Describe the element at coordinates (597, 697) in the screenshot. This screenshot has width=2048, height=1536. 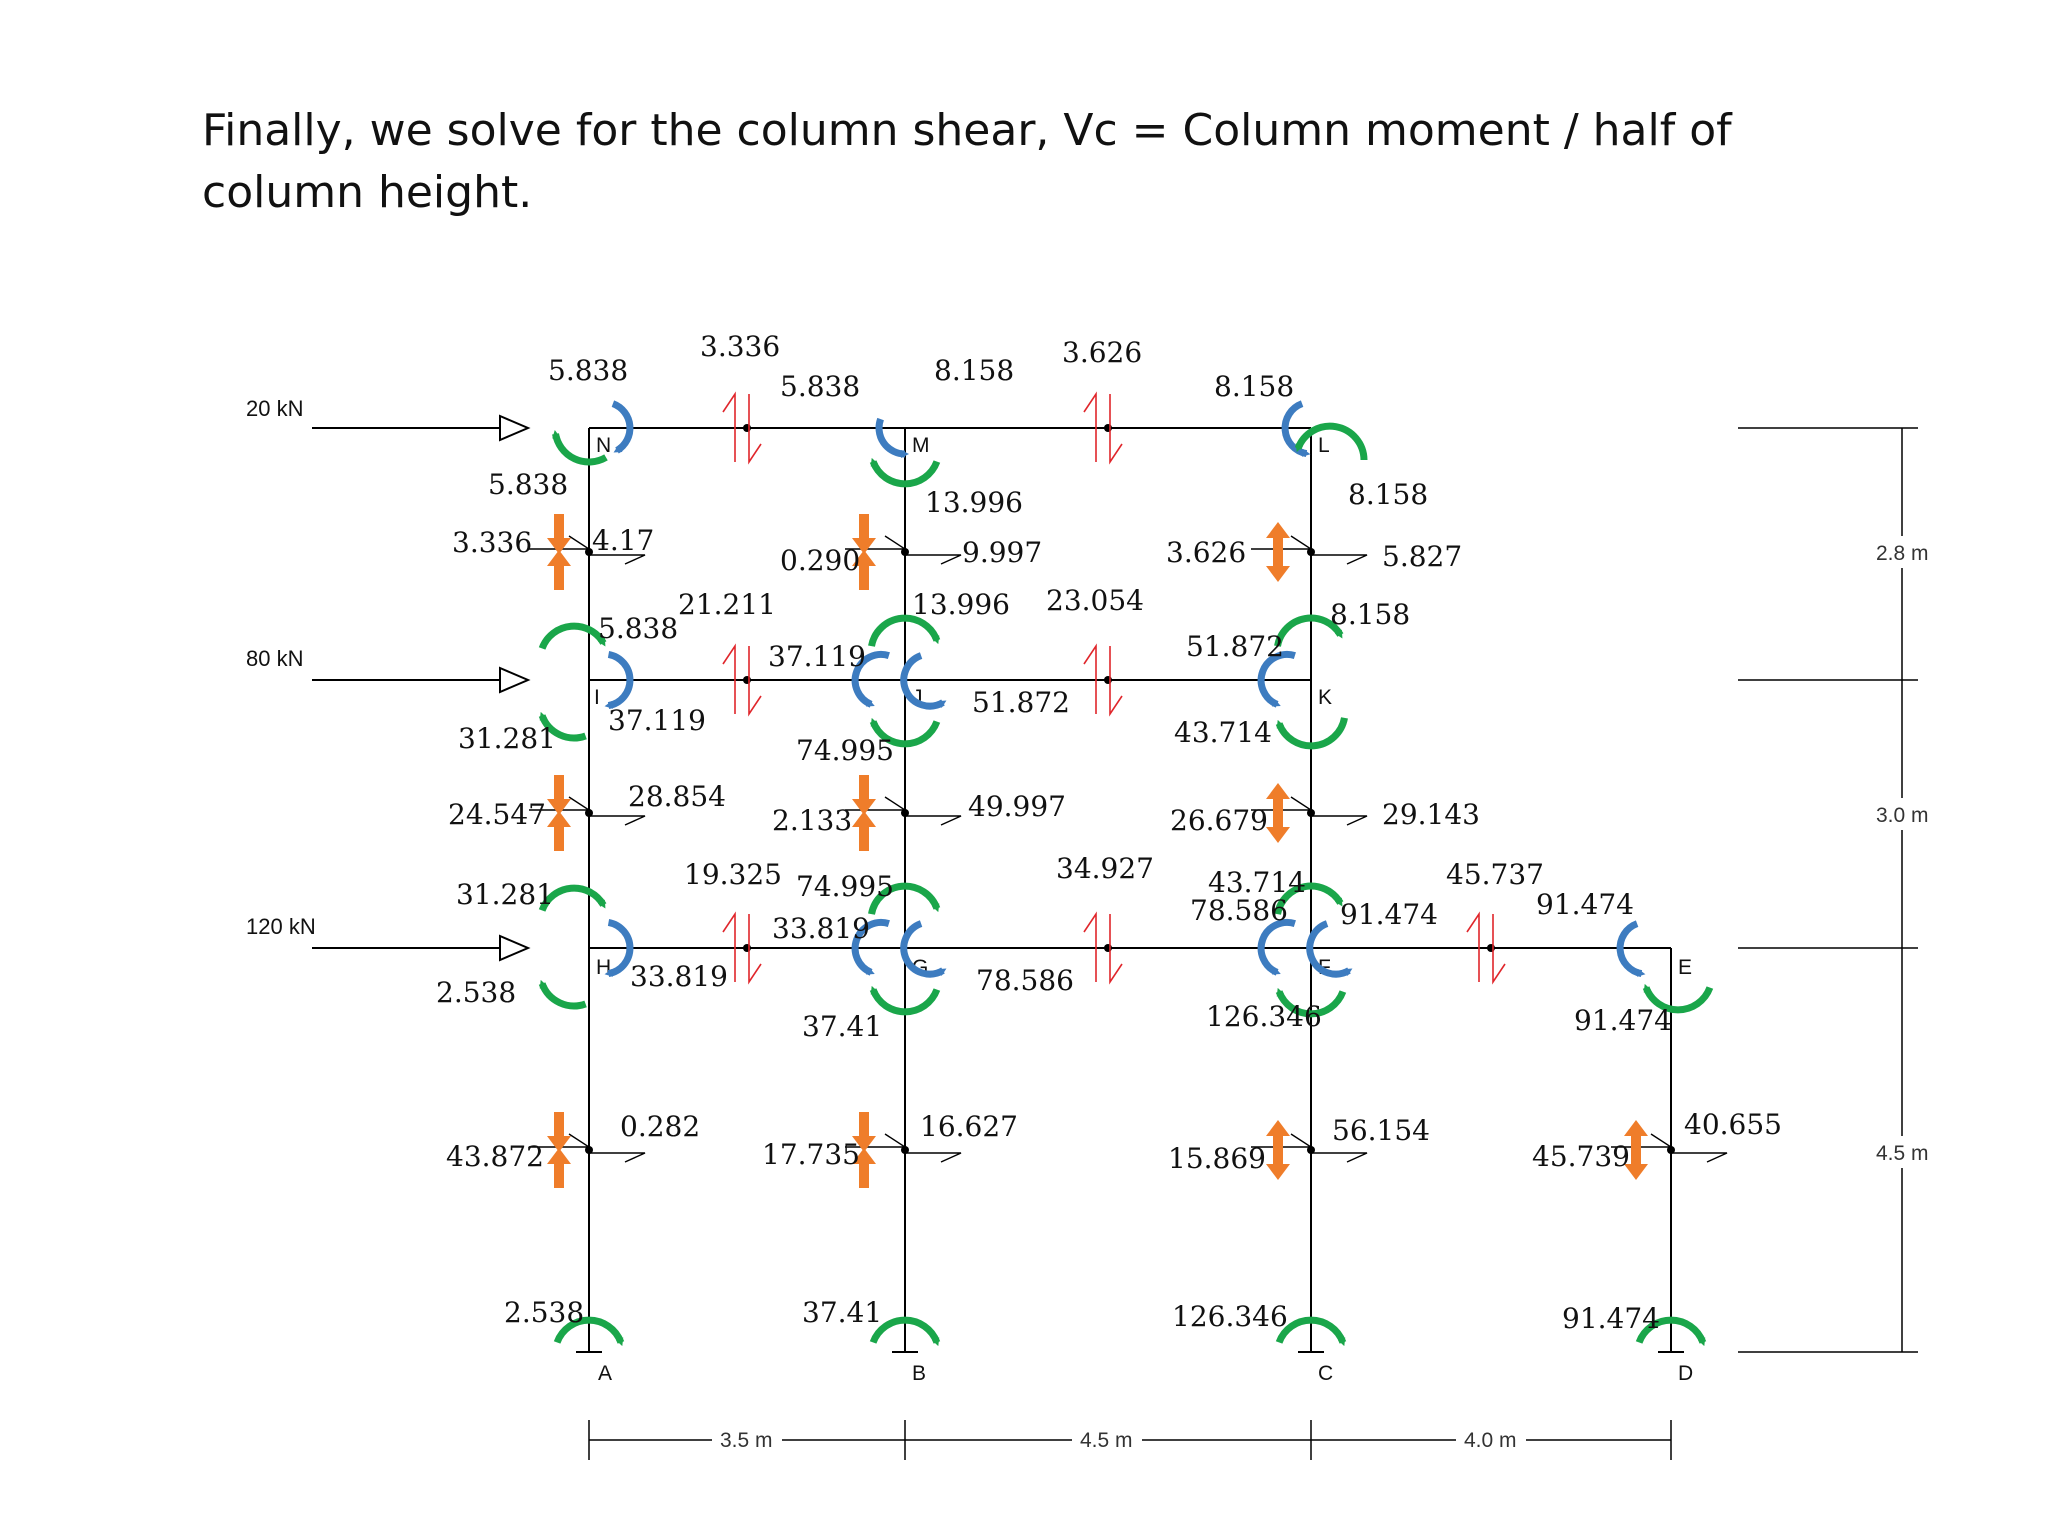
I see `node-label-i: I` at that location.